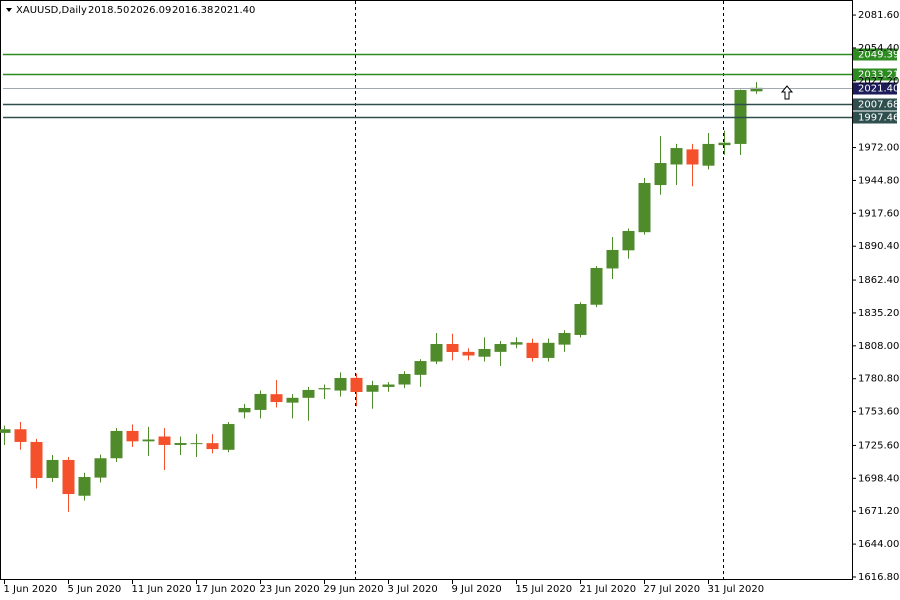 The image size is (900, 600). What do you see at coordinates (878, 55) in the screenshot?
I see `level-label: 2049.39` at bounding box center [878, 55].